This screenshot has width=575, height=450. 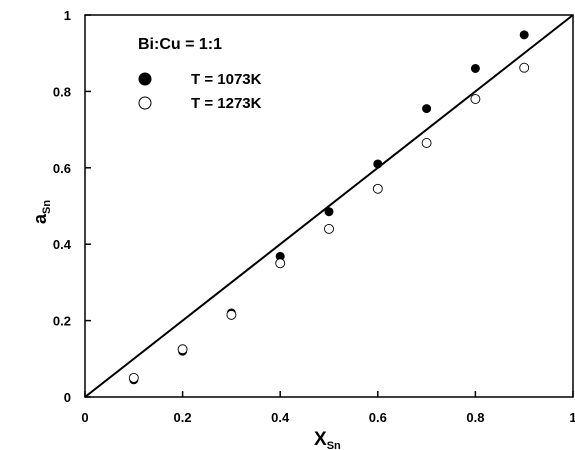 What do you see at coordinates (145, 103) in the screenshot?
I see `legend-marker-1273k` at bounding box center [145, 103].